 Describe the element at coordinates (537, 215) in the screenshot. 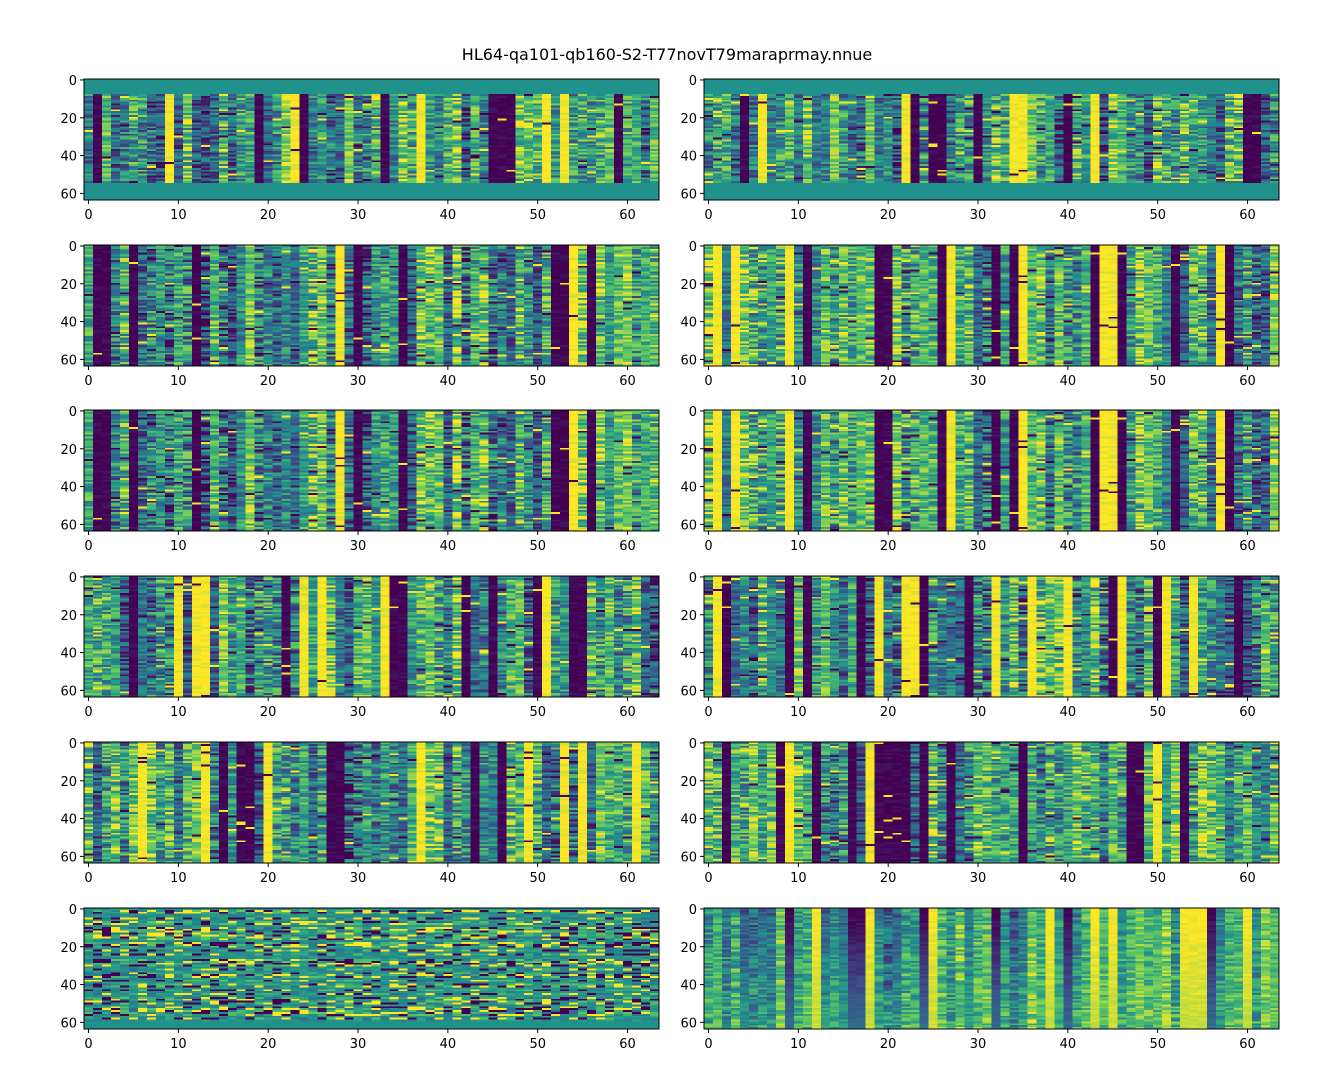

I see `x-tick-label: 50` at that location.